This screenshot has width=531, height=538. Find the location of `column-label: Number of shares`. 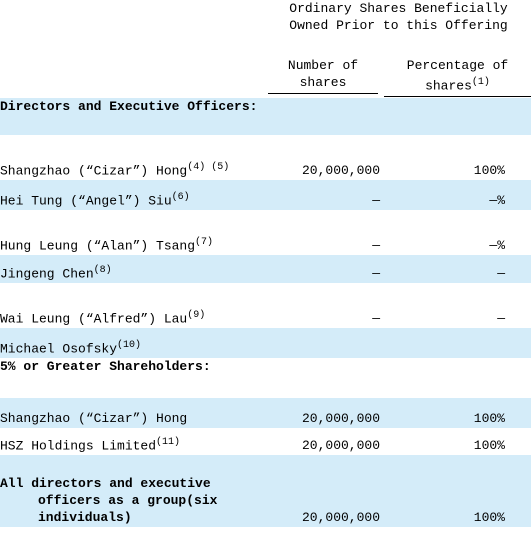

column-label: Number of shares is located at coordinates (323, 74).